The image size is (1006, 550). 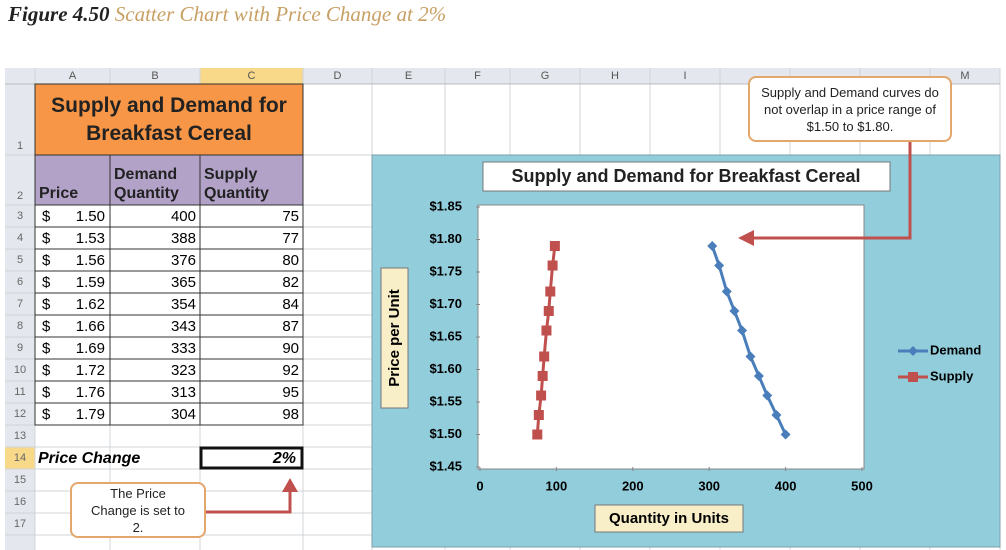 What do you see at coordinates (290, 414) in the screenshot?
I see `supply-cell: 98` at bounding box center [290, 414].